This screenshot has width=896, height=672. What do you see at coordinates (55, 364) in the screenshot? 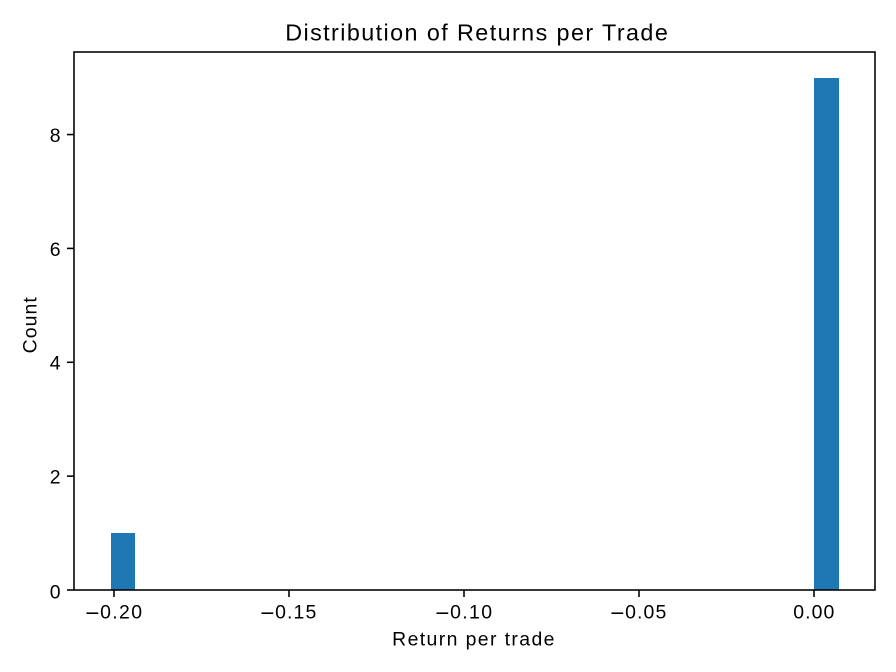
I see `svg-text: 4` at bounding box center [55, 364].